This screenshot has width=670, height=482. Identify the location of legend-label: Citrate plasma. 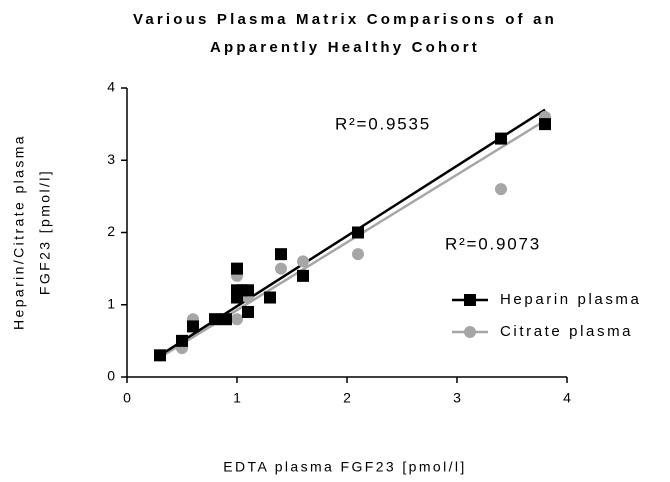
(566, 331).